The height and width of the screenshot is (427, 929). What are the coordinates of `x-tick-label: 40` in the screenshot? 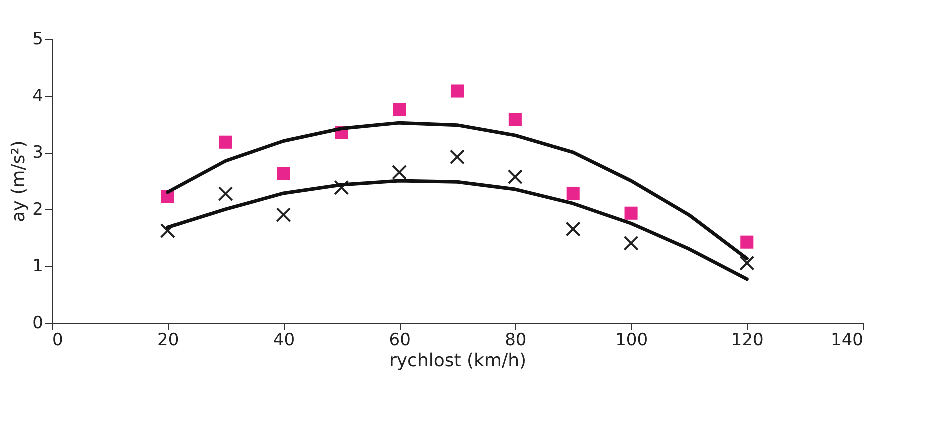 It's located at (284, 340).